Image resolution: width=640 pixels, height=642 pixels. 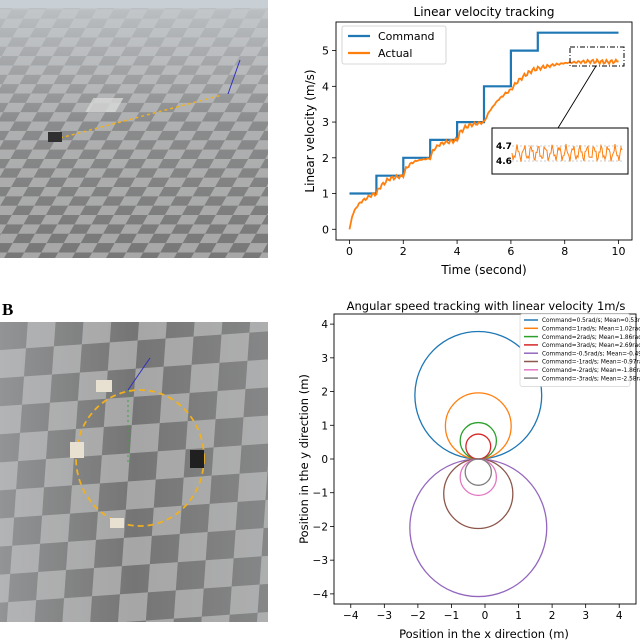 I want to click on chart-a-ytick-label: 4, so click(x=325, y=86).